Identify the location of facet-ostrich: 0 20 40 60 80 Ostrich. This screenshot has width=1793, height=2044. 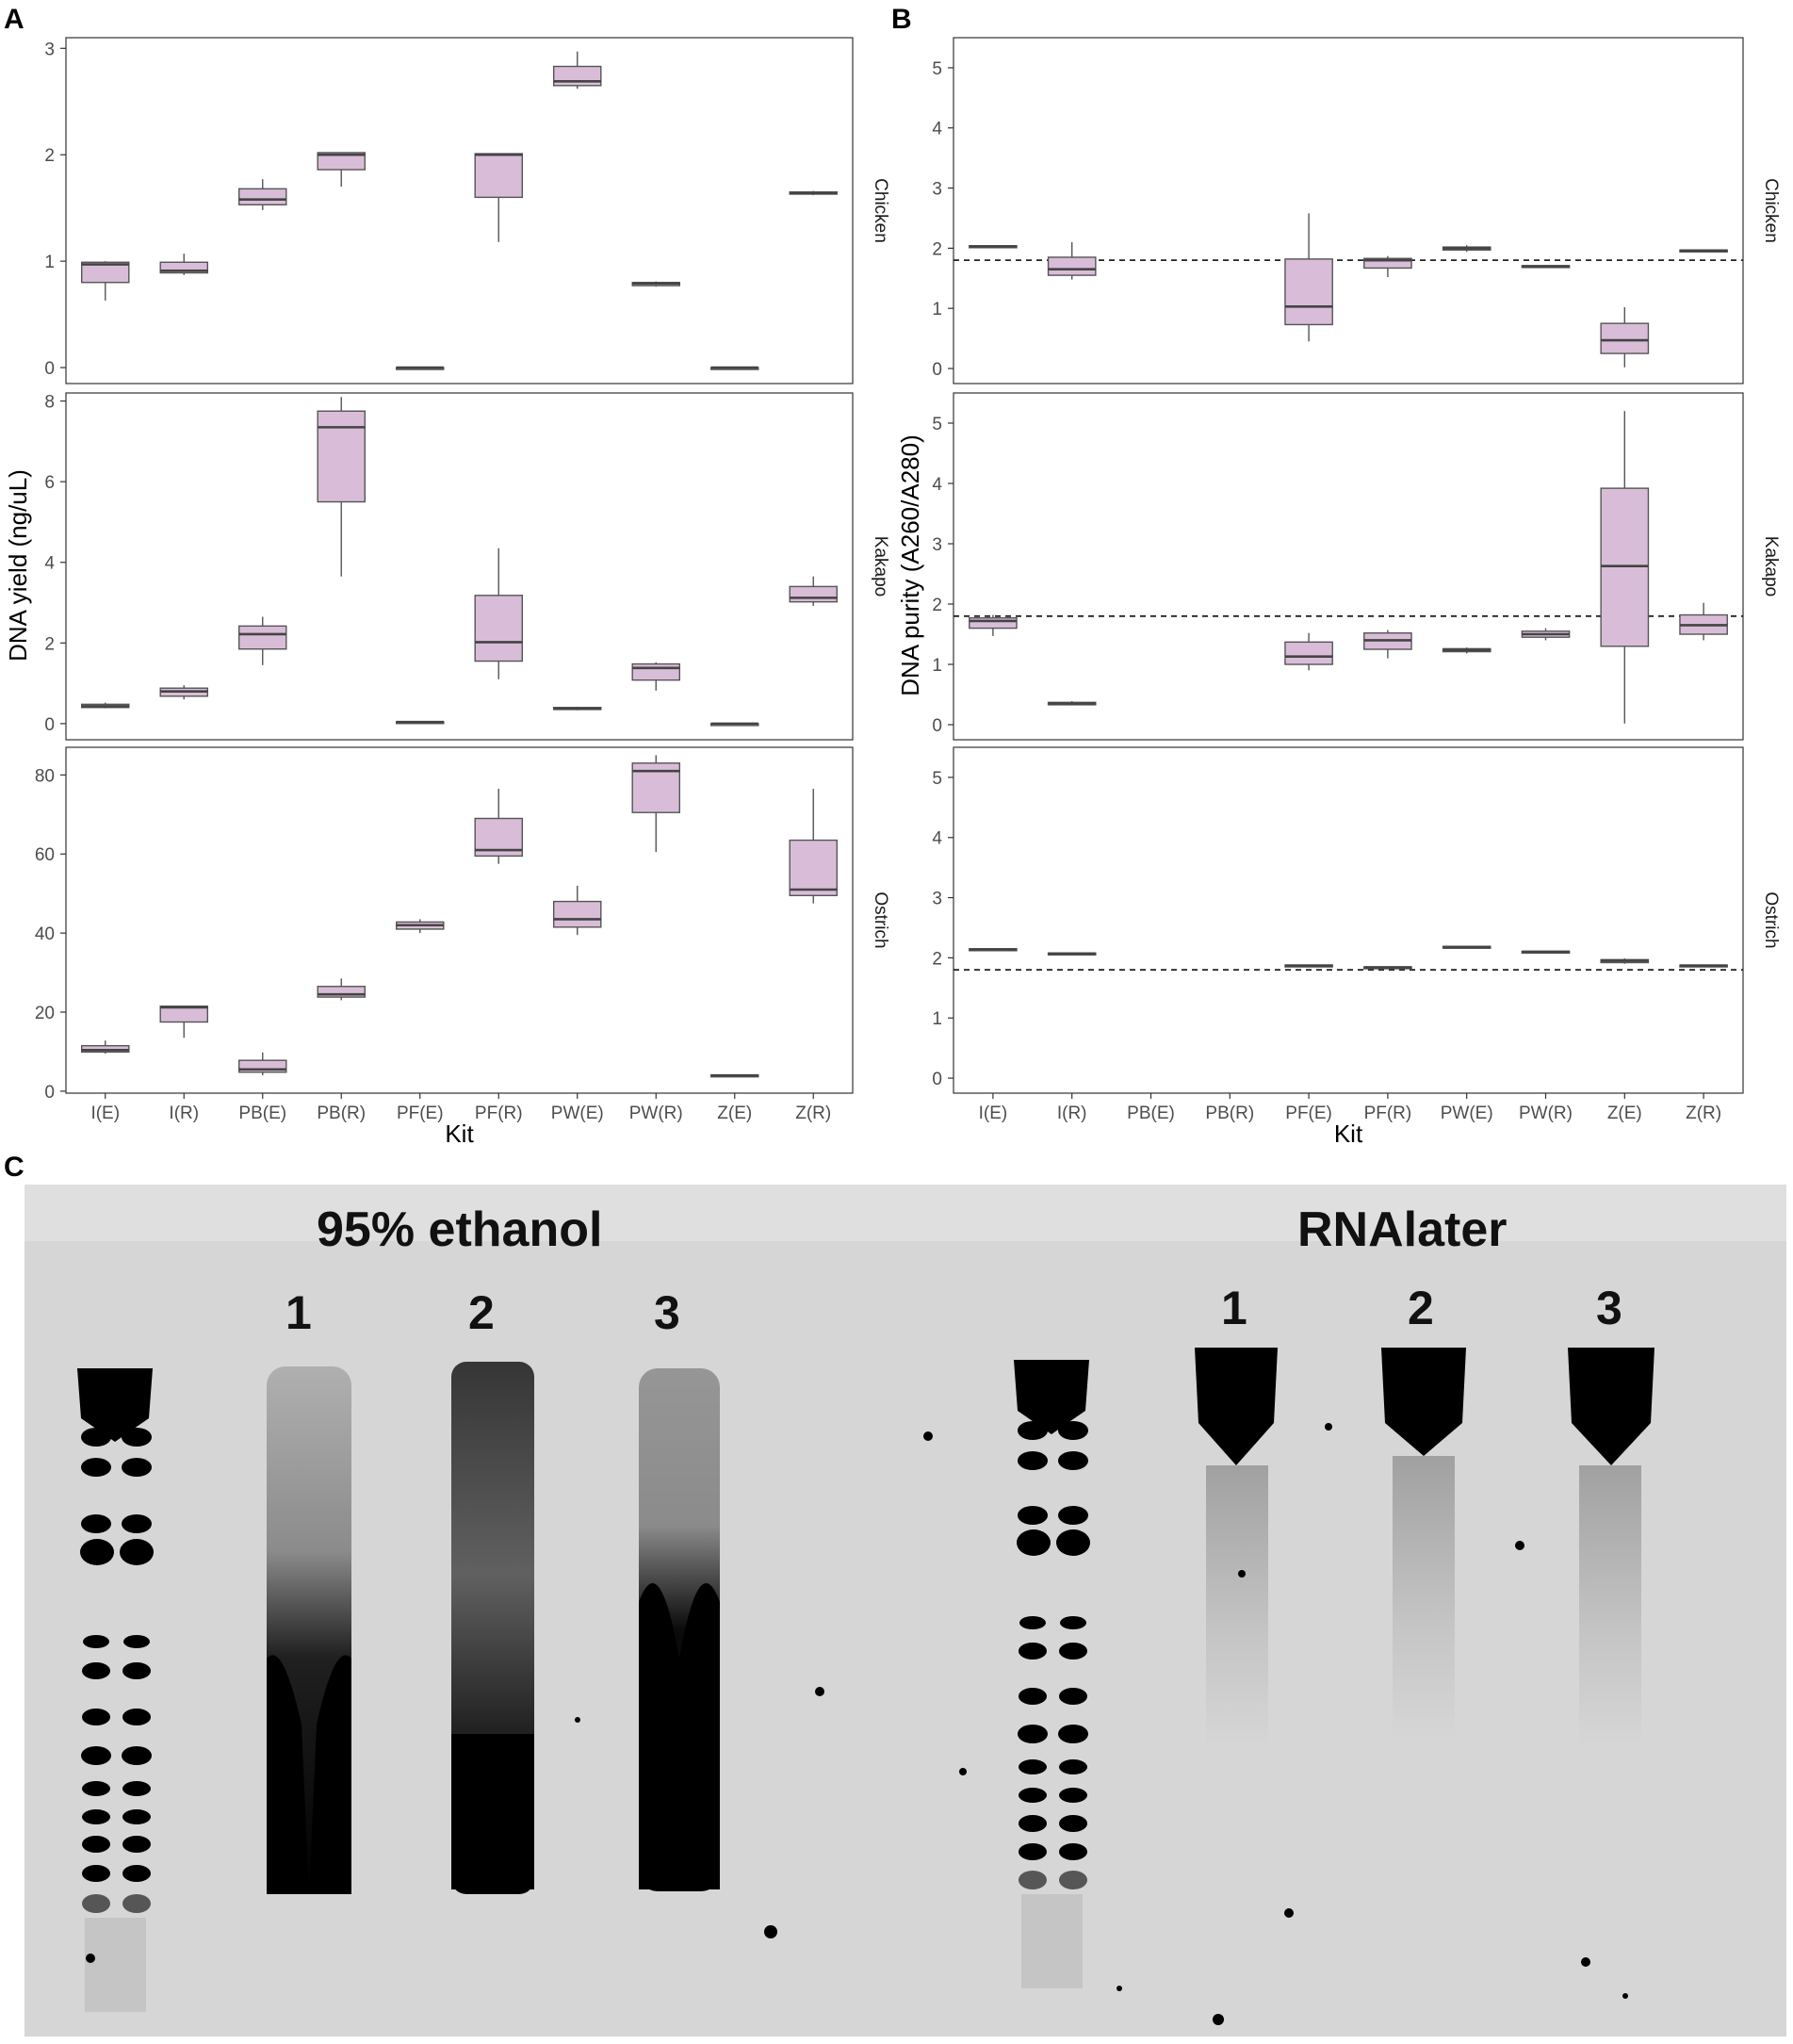
(463, 924).